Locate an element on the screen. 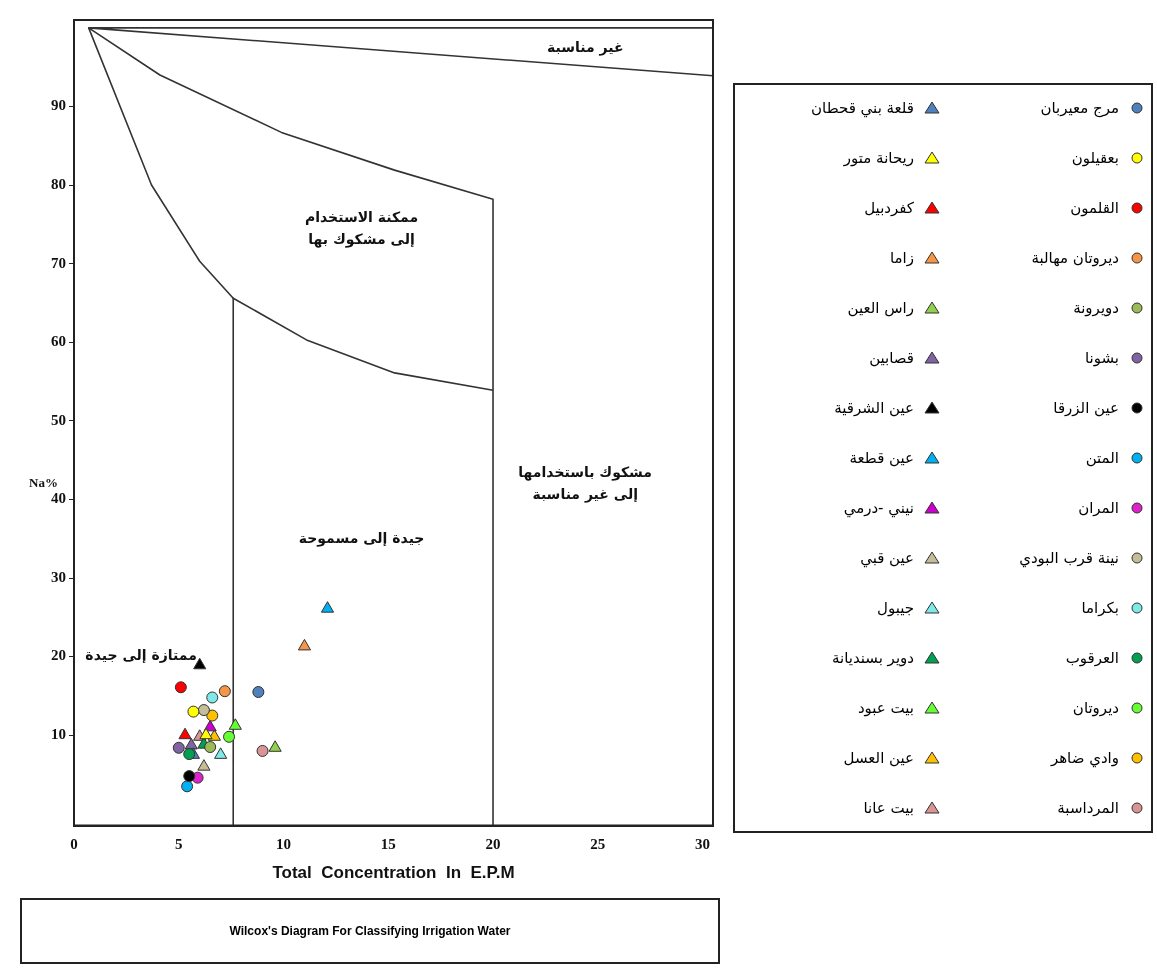 Image resolution: width=1157 pixels, height=976 pixels. annotation: ممكنة الاستخدام إلى مشكوك بها is located at coordinates (361, 229).